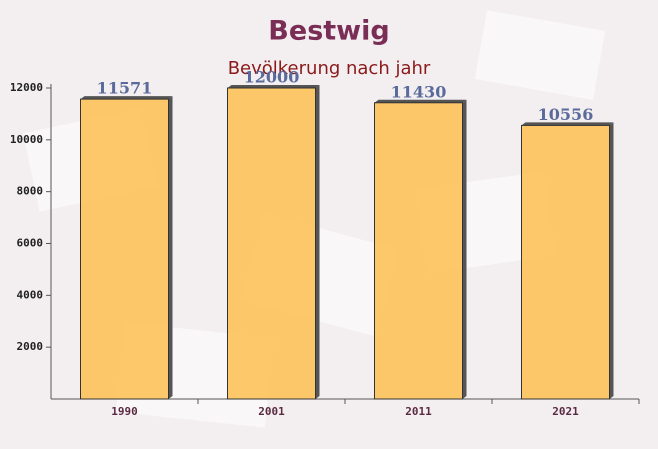 The width and height of the screenshot is (658, 449). I want to click on y-tick-label: 10000, so click(26, 139).